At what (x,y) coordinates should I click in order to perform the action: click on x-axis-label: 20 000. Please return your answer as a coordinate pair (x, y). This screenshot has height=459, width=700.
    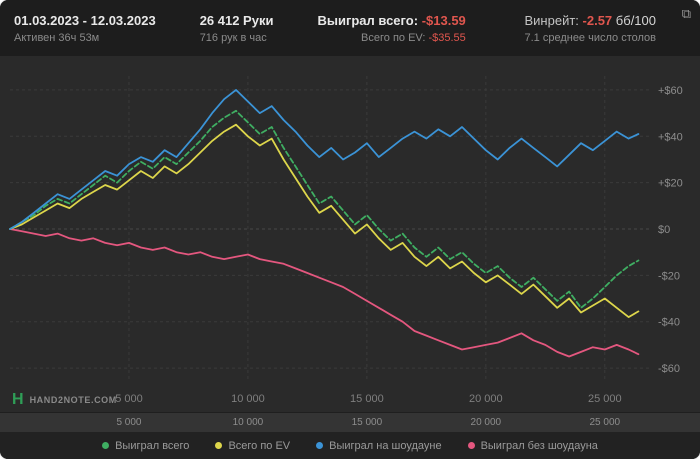
    Looking at the image, I should click on (486, 399).